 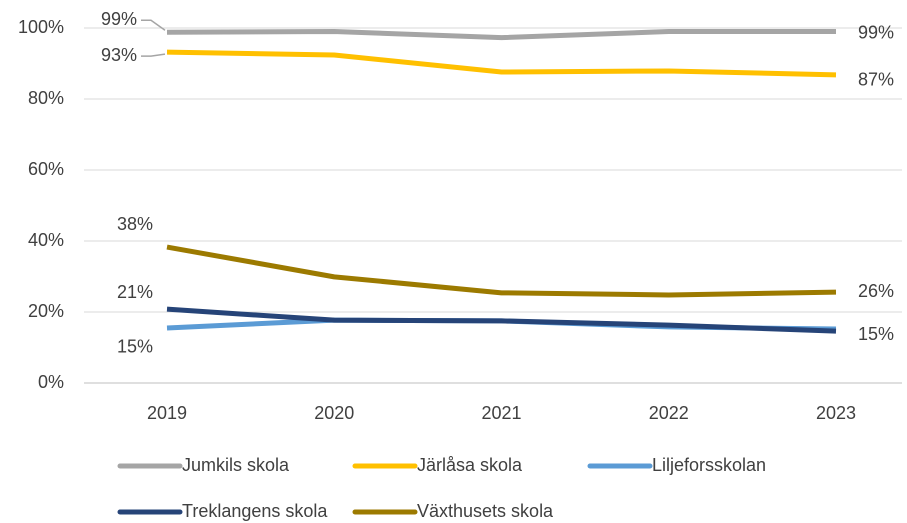 I want to click on x-tick-label: 2021, so click(x=501, y=413).